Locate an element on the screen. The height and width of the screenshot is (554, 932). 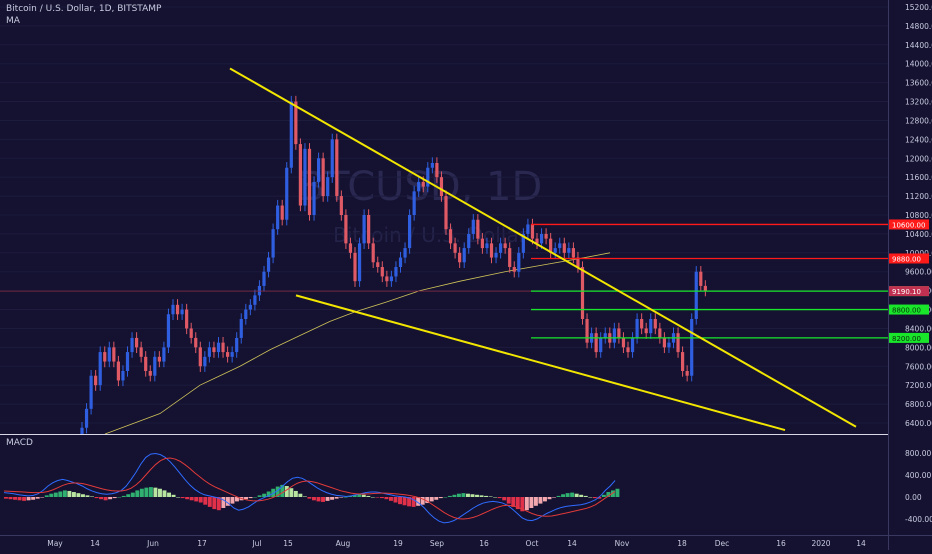
price-tick-label: 14800.00 is located at coordinates (918, 26).